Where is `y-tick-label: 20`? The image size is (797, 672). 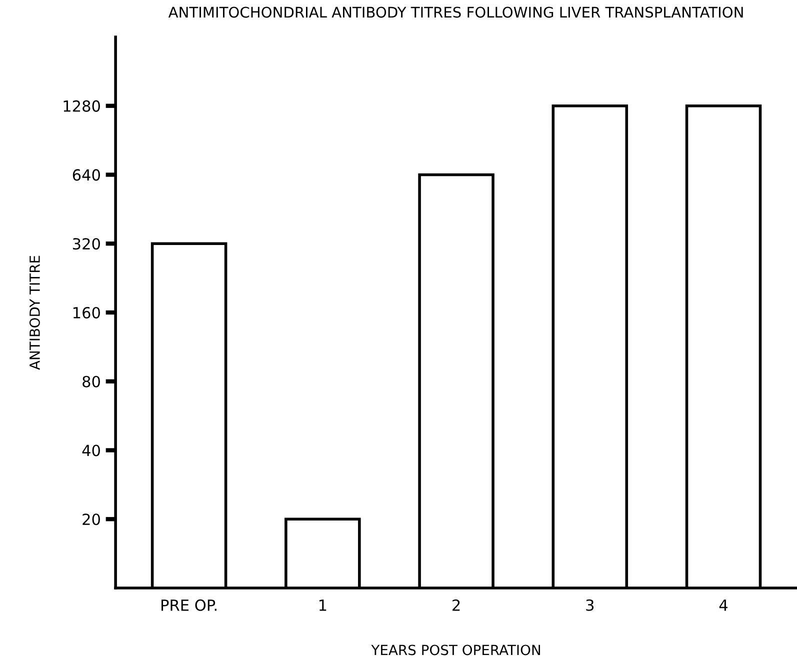 y-tick-label: 20 is located at coordinates (91, 520).